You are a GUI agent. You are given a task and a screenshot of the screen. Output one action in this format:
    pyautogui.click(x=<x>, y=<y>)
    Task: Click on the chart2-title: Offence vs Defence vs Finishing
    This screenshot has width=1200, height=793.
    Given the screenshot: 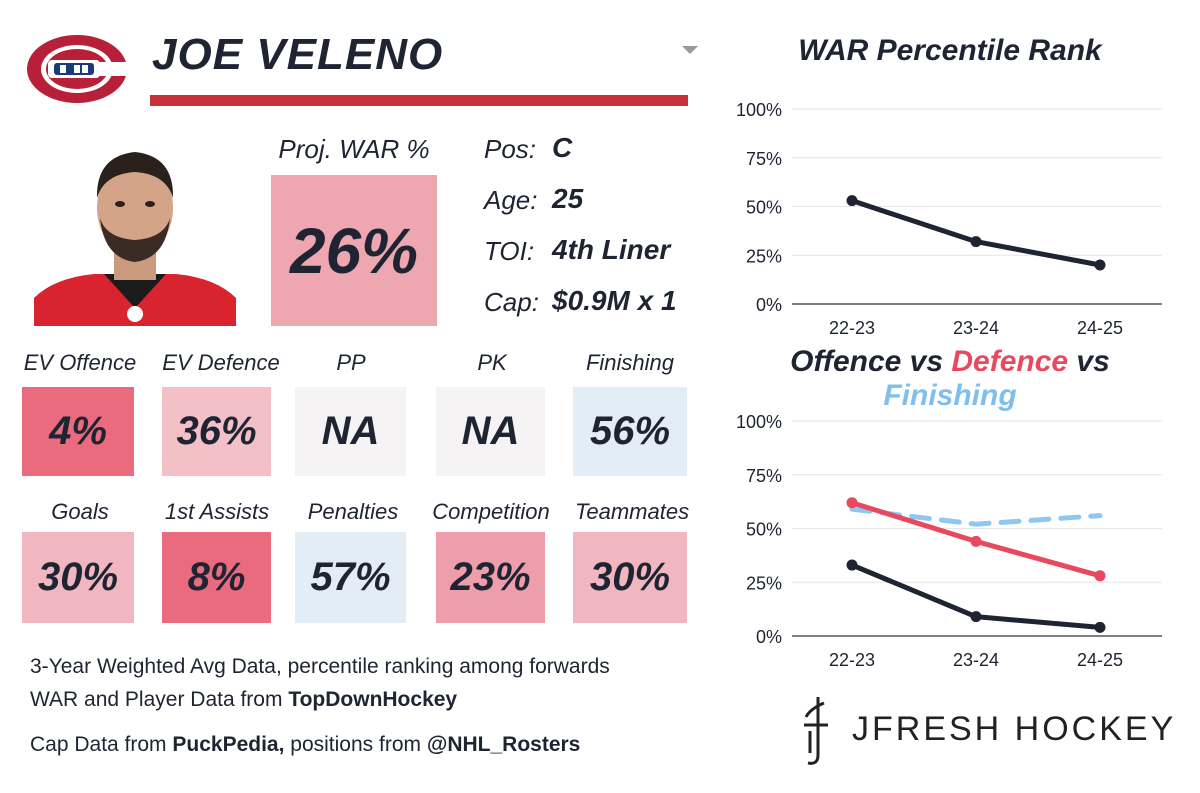 What is the action you would take?
    pyautogui.click(x=950, y=379)
    